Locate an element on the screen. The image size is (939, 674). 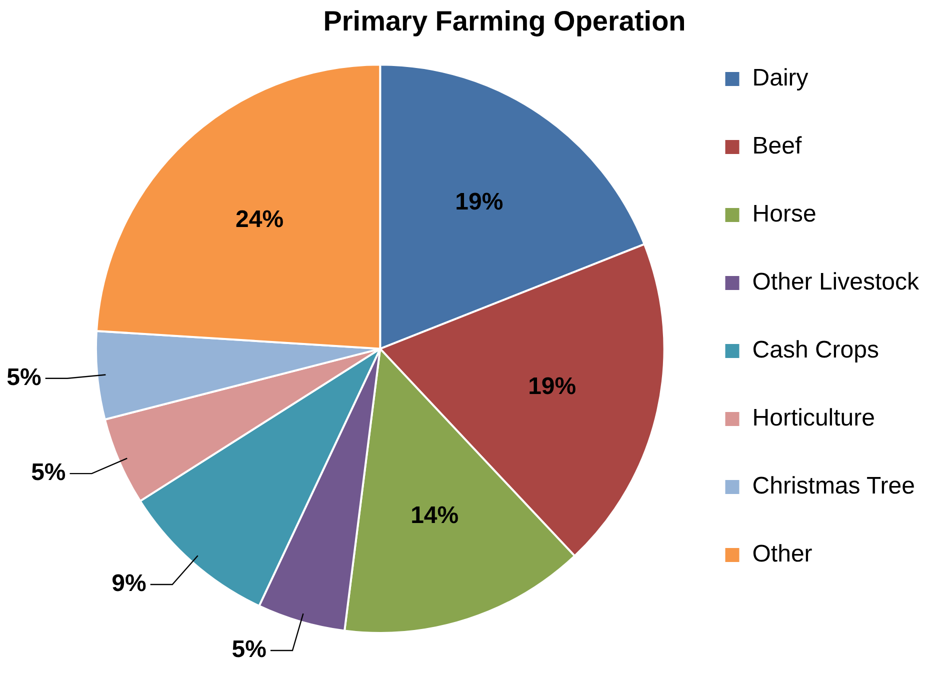
legend-label: Horse is located at coordinates (784, 214).